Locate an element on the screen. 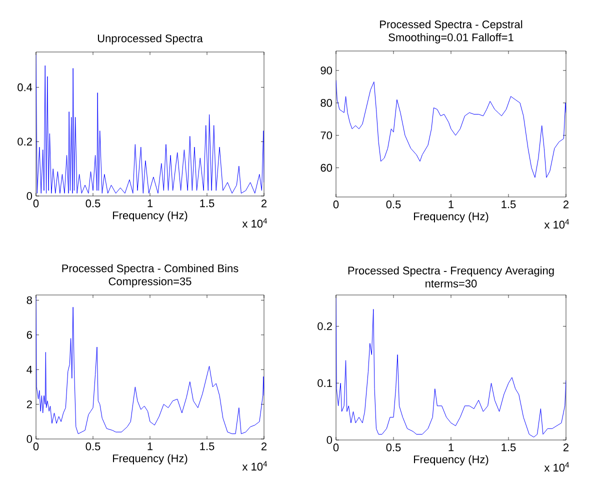 This screenshot has height=490, width=600. y-tick-label: 2 is located at coordinates (29, 404).